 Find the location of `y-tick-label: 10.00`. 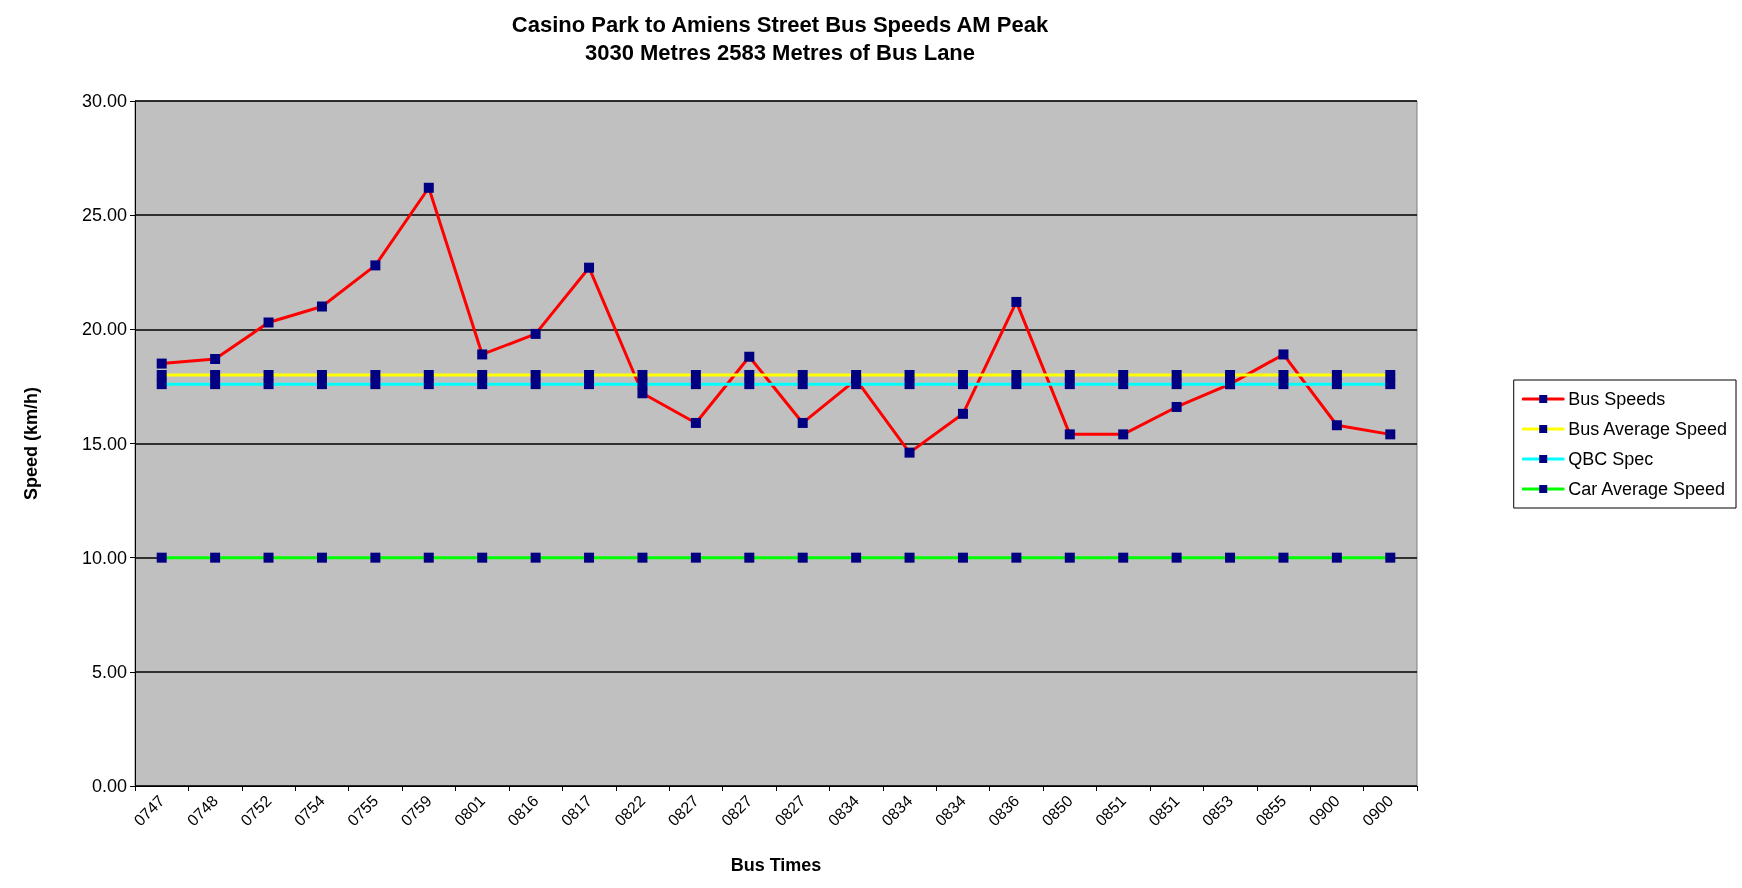

y-tick-label: 10.00 is located at coordinates (104, 557).